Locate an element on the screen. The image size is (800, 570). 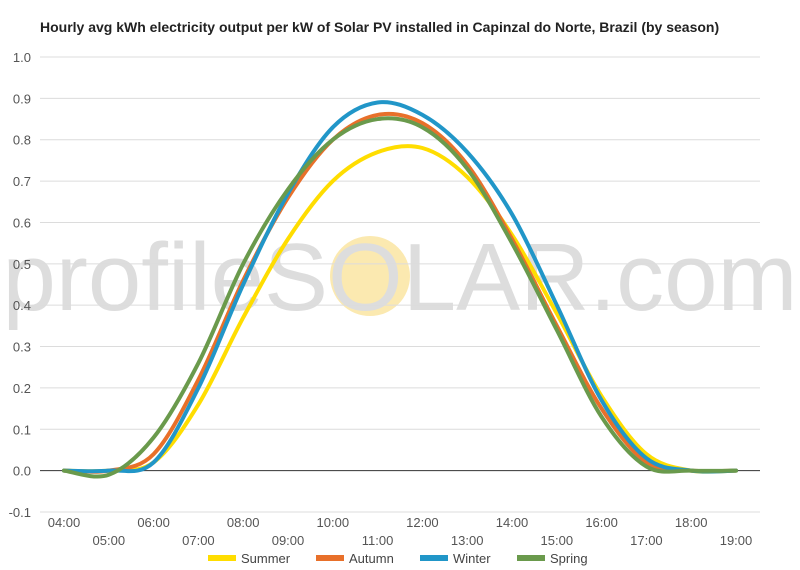
legend-label-spring: Spring is located at coordinates (569, 558).